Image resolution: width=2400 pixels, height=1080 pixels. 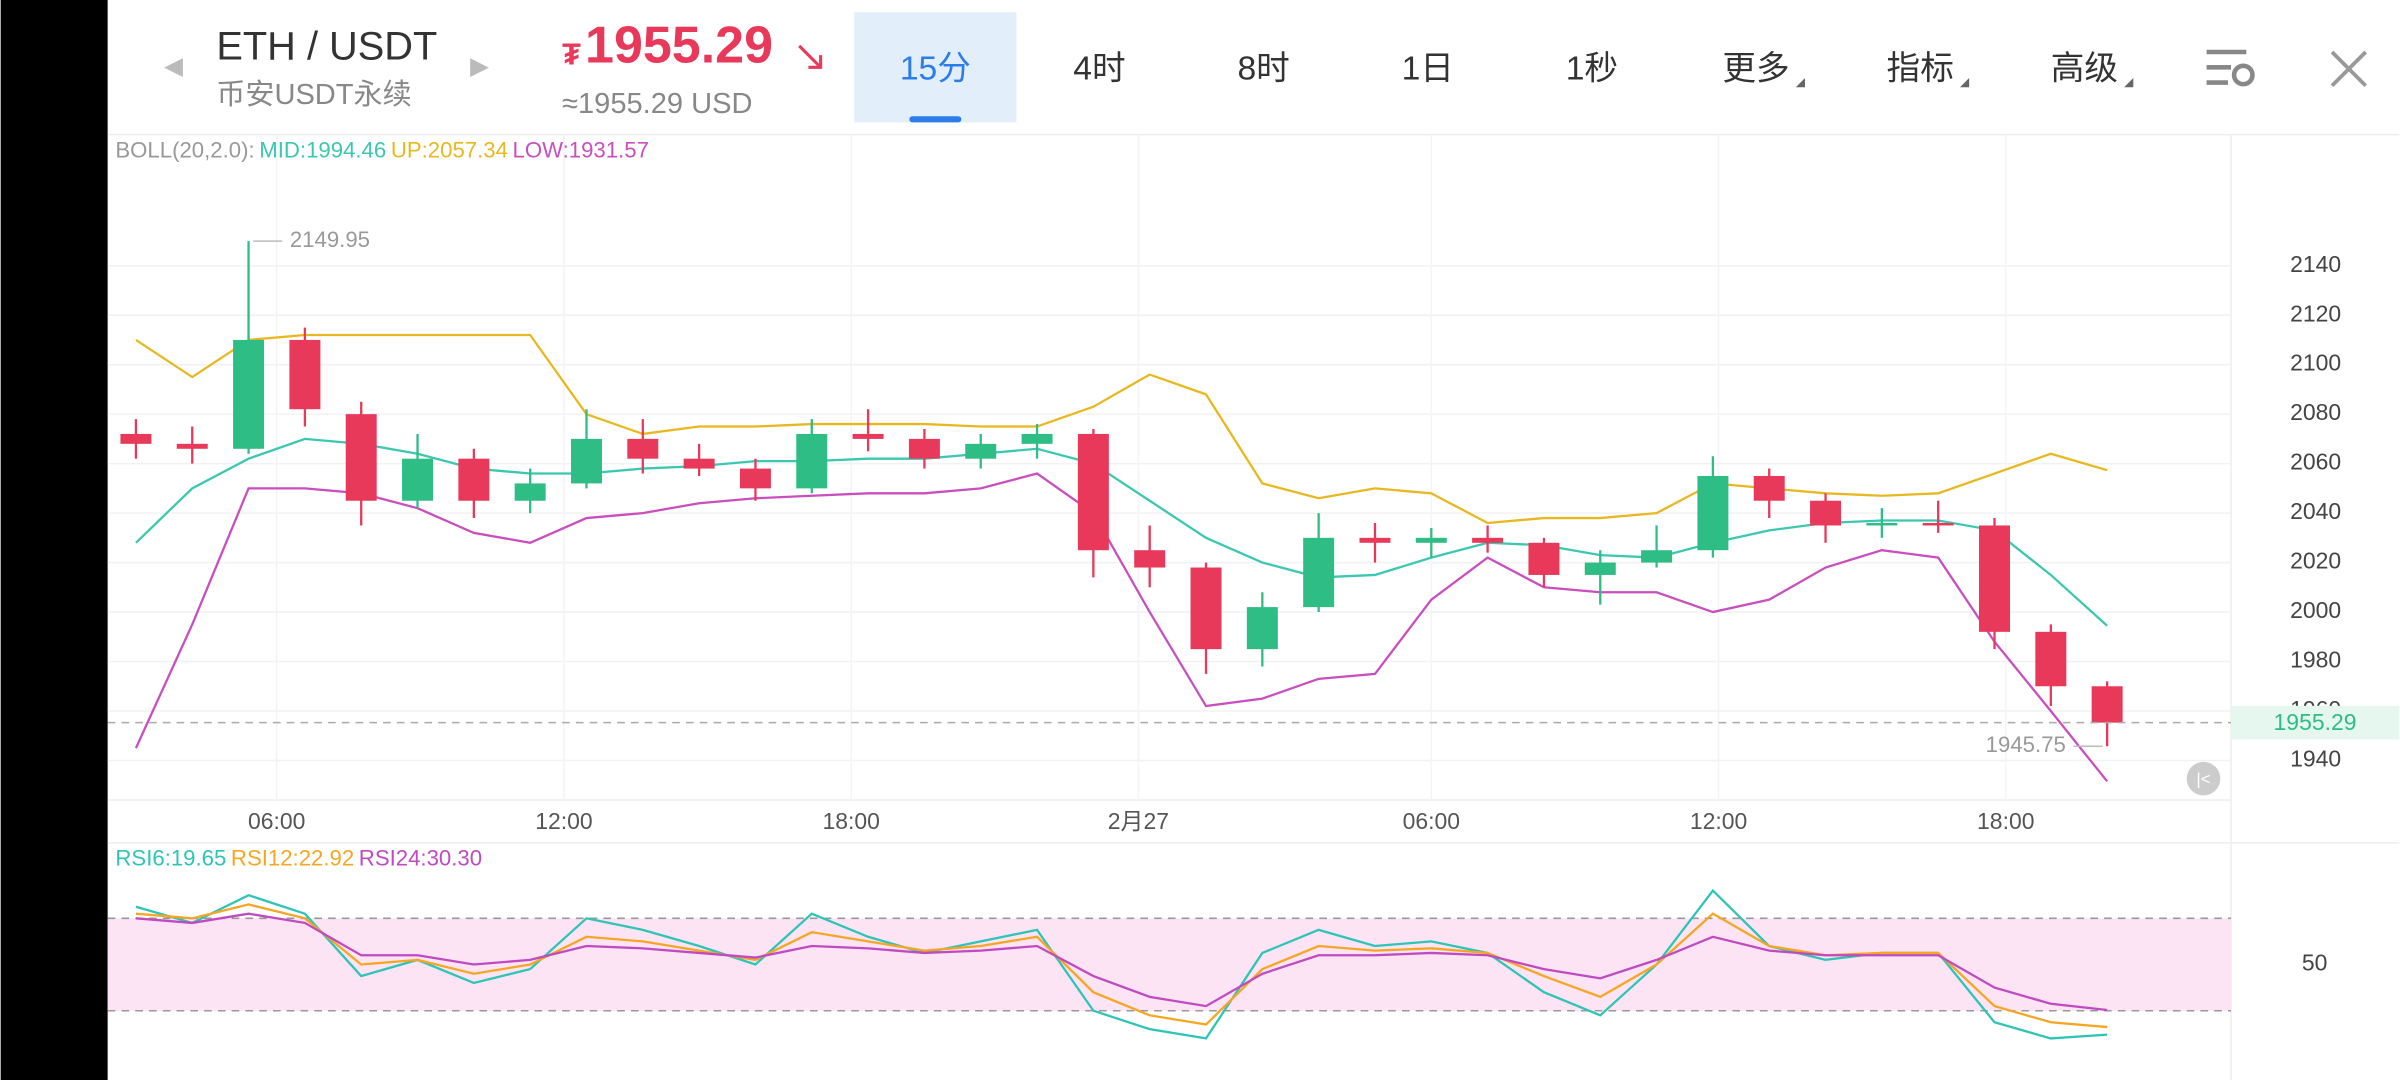 I want to click on y-tick-label: 1980, so click(x=2315, y=660).